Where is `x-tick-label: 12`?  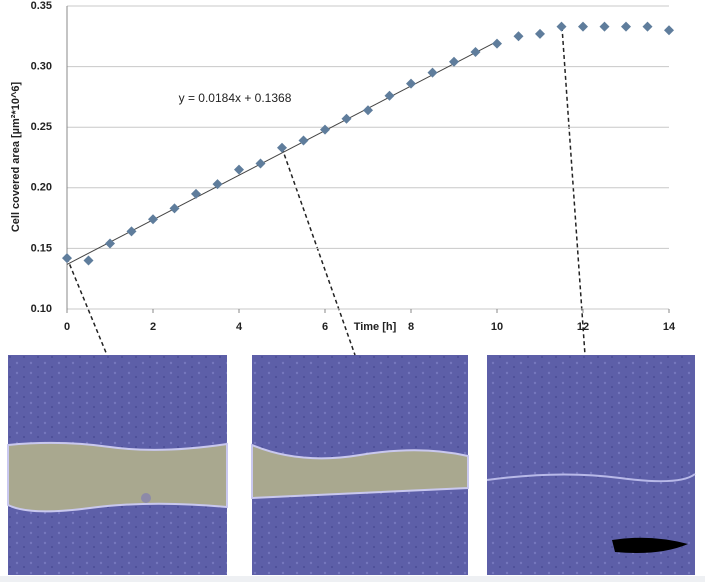
x-tick-label: 12 is located at coordinates (583, 327).